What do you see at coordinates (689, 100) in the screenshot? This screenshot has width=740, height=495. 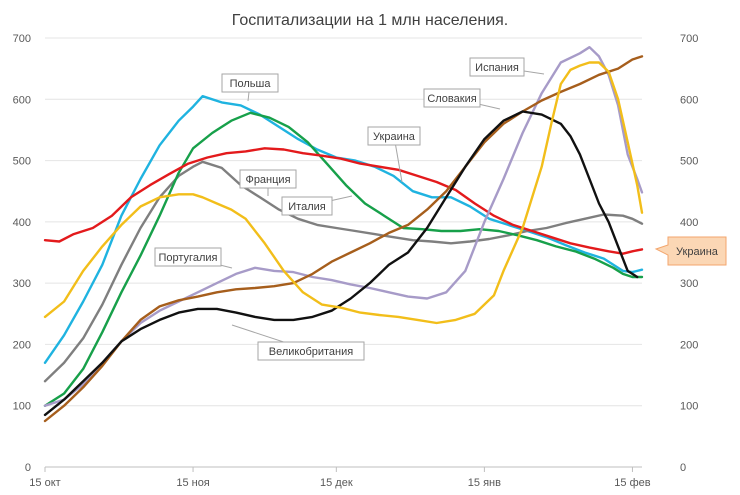 I see `y-tick-label-right: 600` at bounding box center [689, 100].